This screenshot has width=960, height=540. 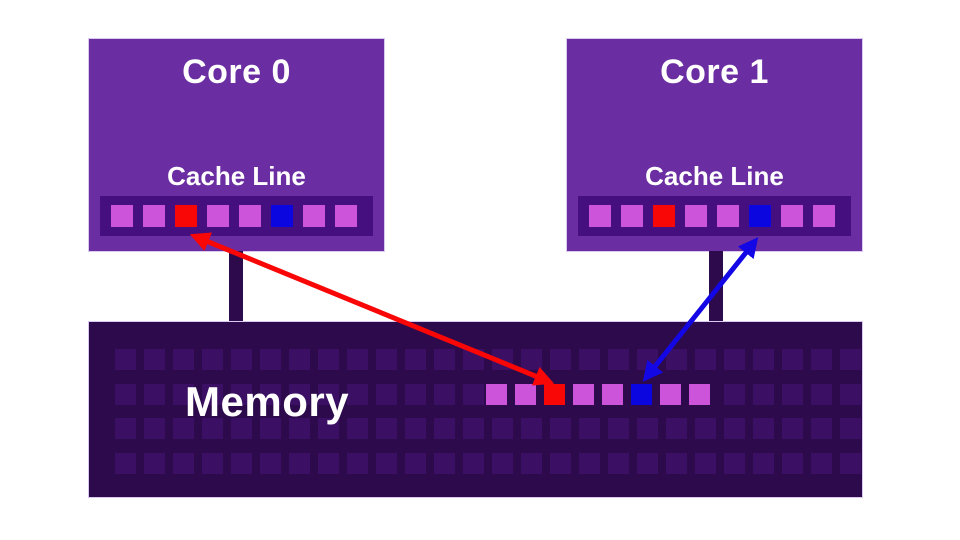 What do you see at coordinates (236, 176) in the screenshot?
I see `core0-cache-line-label: Cache Line` at bounding box center [236, 176].